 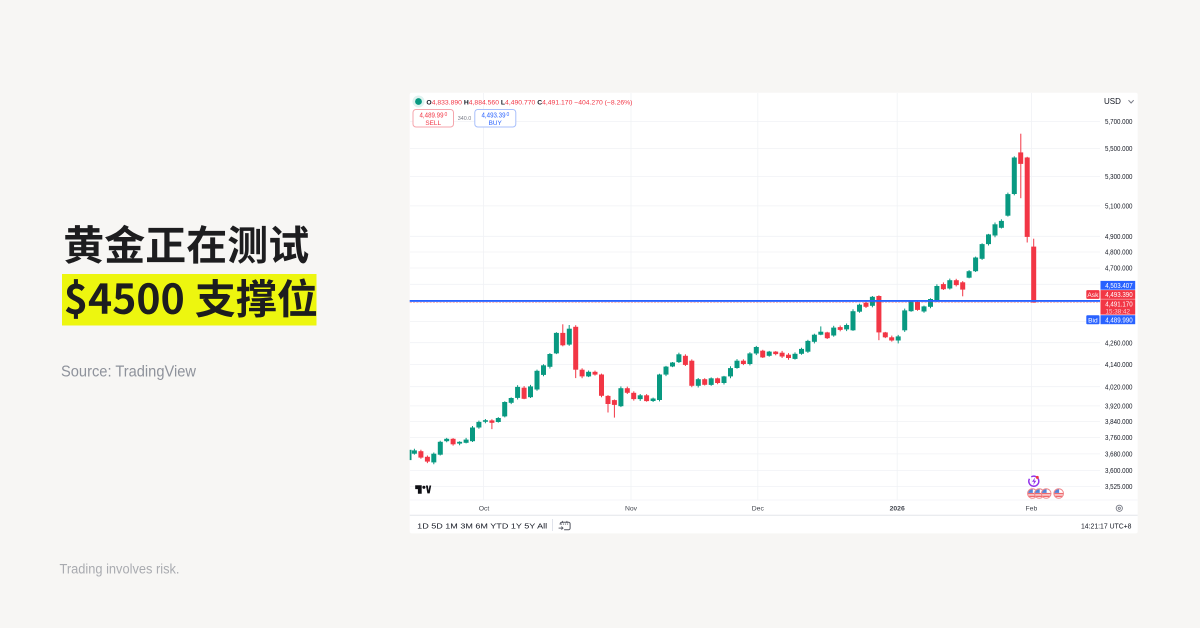 I want to click on svg-text:1D 5D 1M 3M 6M YTD 1Y 5: 1D 5D 1M 3M 6M YTD 1Y 5Y All, so click(x=482, y=525).